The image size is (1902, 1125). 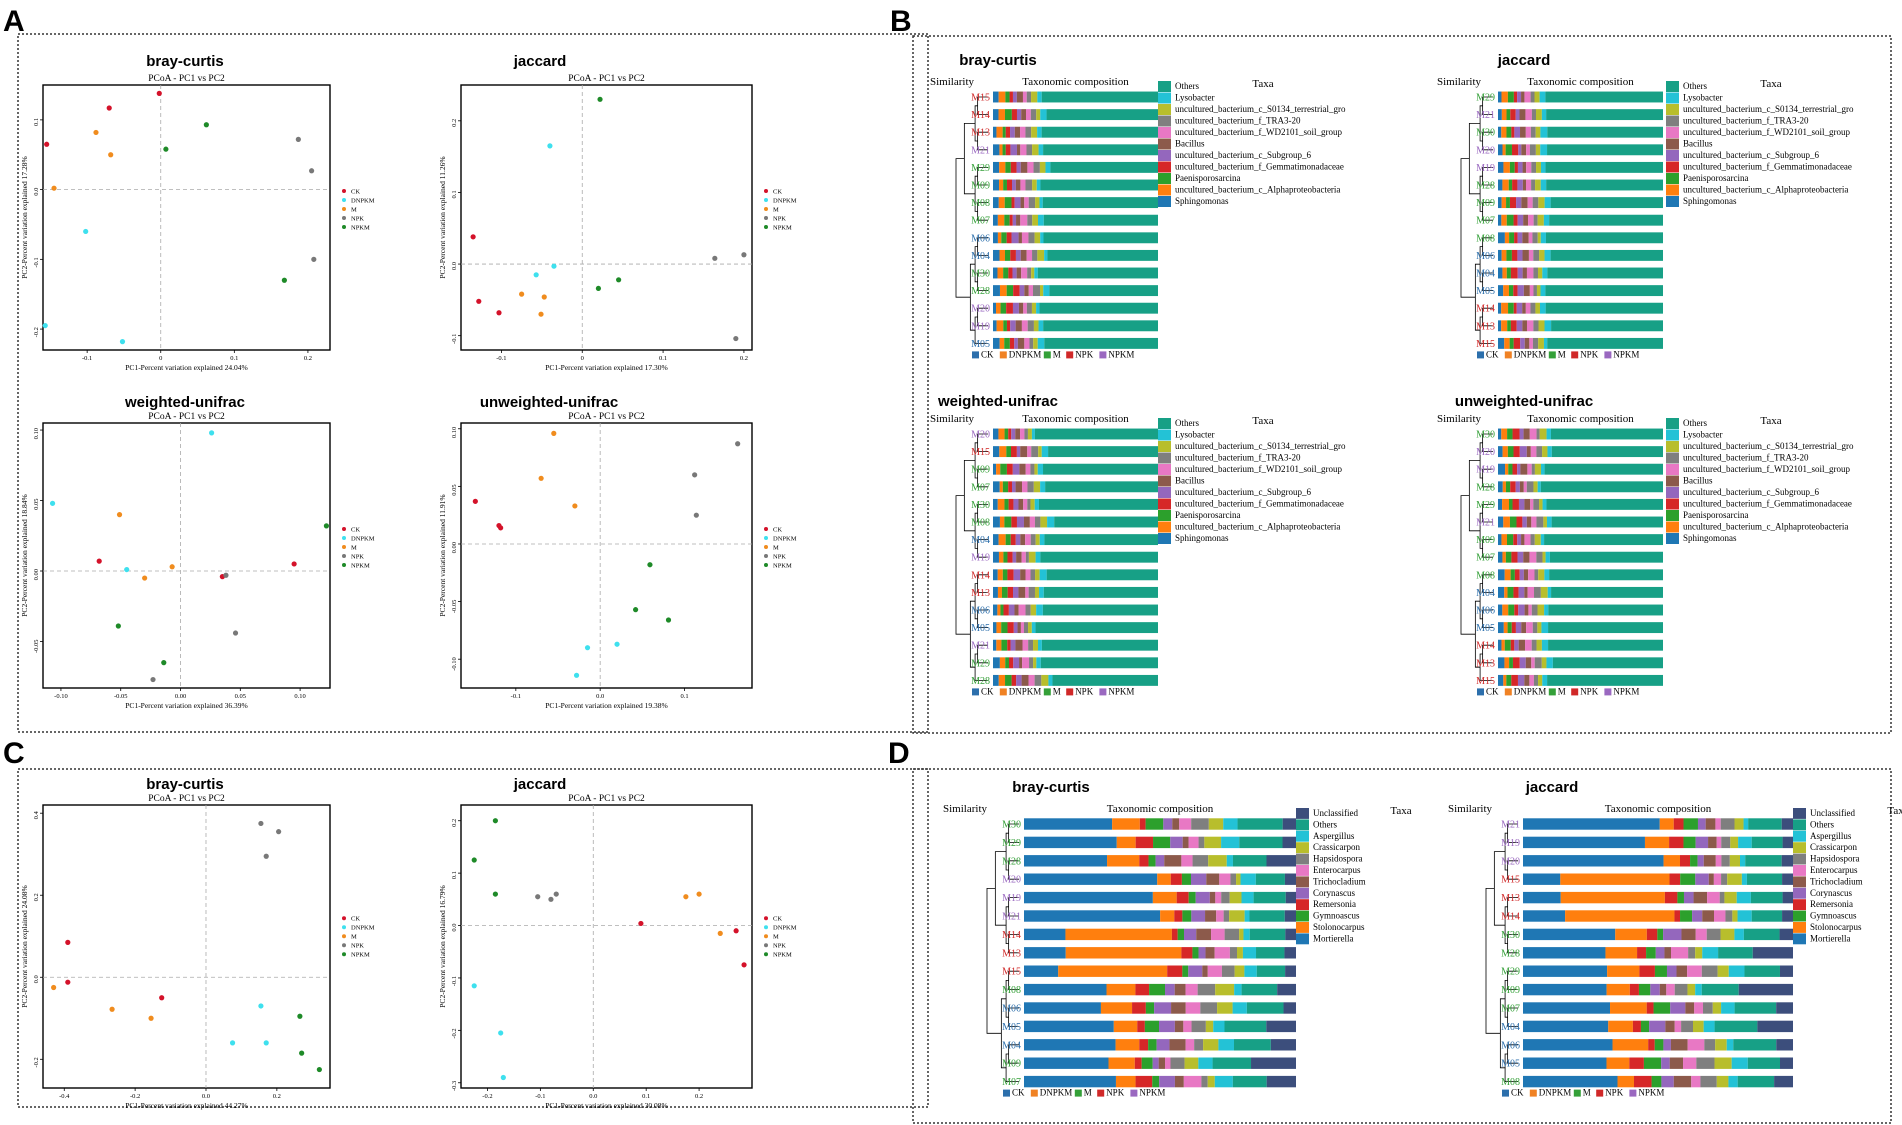 I want to click on panel-label: B, so click(x=901, y=21).